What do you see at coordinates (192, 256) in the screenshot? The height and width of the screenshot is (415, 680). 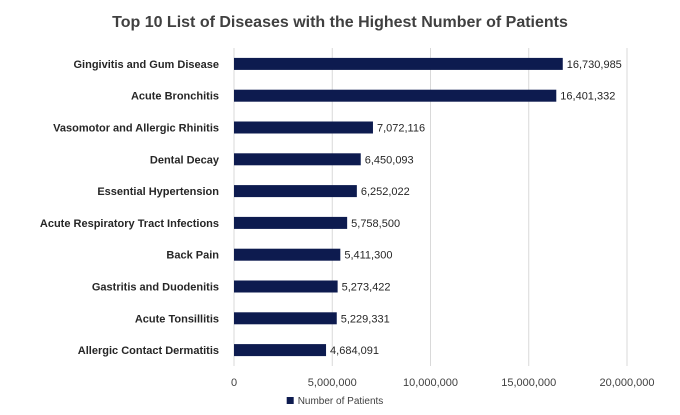 I see `category-label: Back Pain` at bounding box center [192, 256].